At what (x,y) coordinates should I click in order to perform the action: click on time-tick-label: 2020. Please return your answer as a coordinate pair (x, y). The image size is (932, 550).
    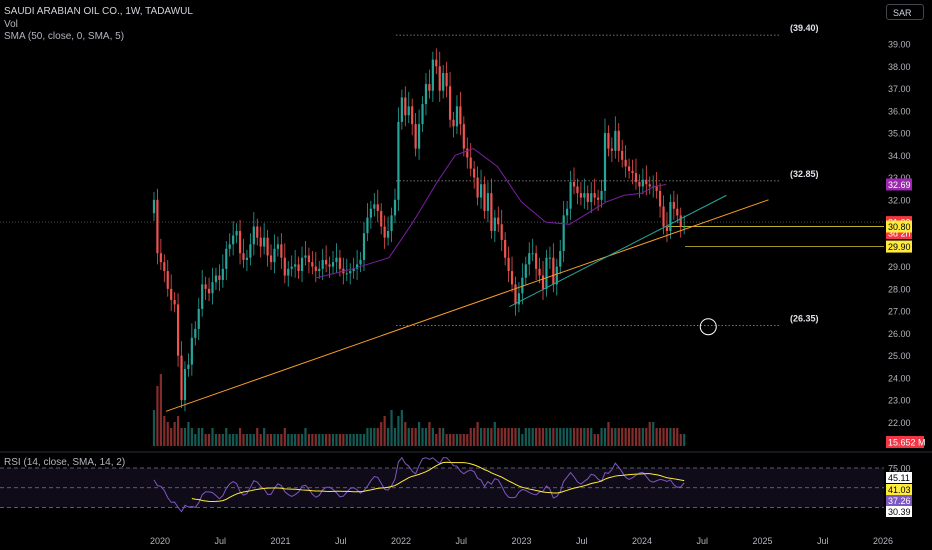
    Looking at the image, I should click on (160, 541).